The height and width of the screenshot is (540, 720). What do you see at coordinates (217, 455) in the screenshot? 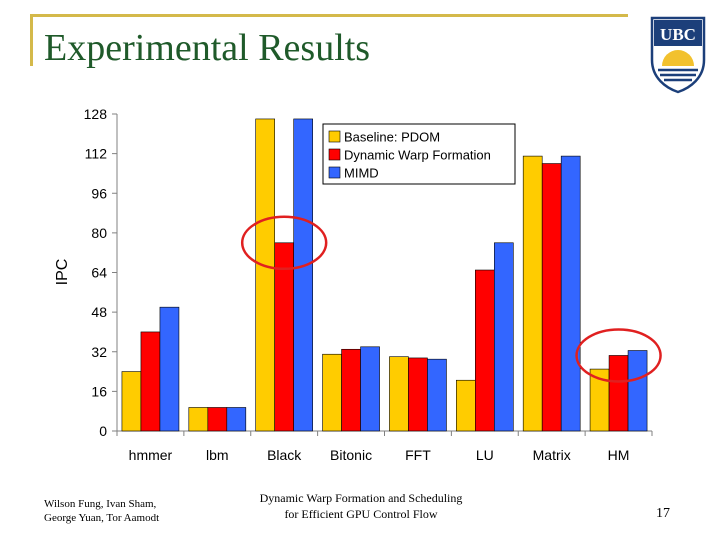
I see `x-tick-label: lbm` at bounding box center [217, 455].